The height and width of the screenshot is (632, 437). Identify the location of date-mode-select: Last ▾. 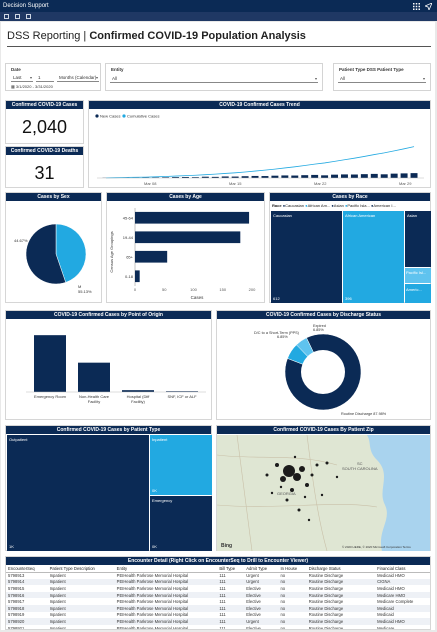
(22, 78).